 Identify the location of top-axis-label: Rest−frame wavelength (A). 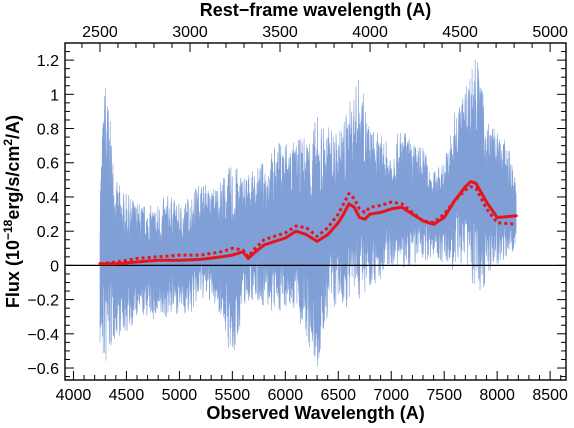
(316, 10).